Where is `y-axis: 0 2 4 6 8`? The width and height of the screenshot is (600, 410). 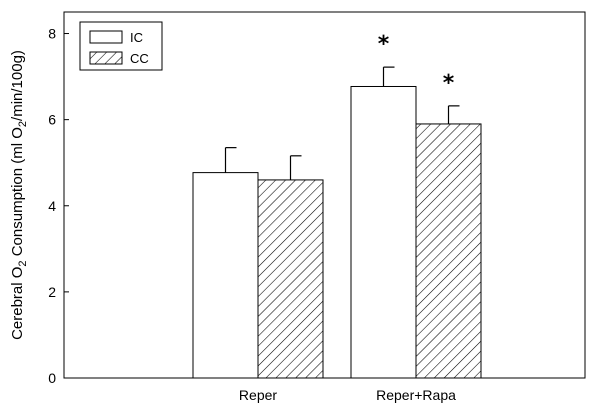
y-axis: 0 2 4 6 8 is located at coordinates (58, 206).